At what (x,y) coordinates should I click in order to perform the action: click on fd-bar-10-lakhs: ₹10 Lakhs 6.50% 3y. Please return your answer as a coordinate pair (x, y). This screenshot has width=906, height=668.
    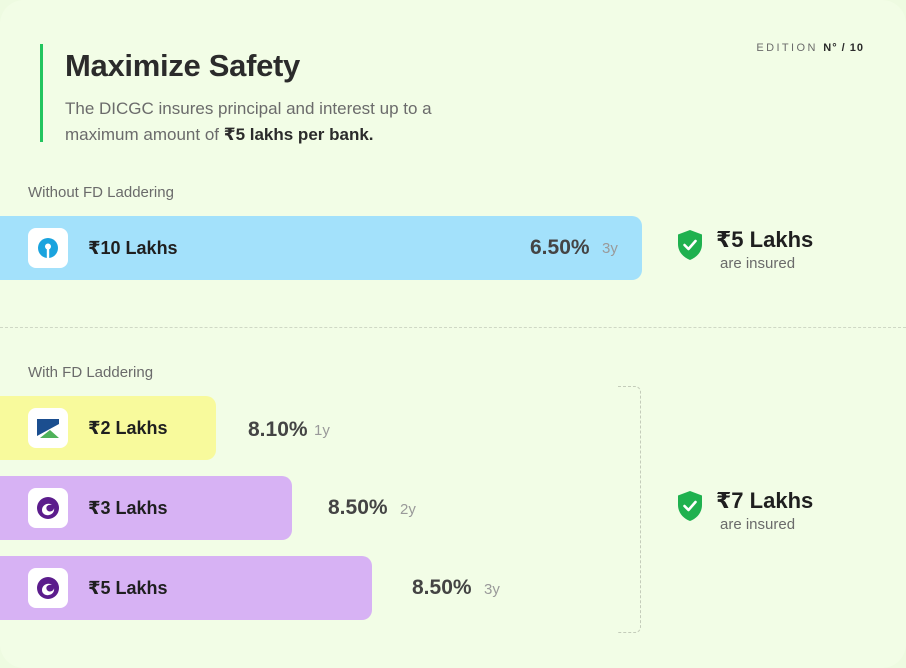
    Looking at the image, I should click on (321, 248).